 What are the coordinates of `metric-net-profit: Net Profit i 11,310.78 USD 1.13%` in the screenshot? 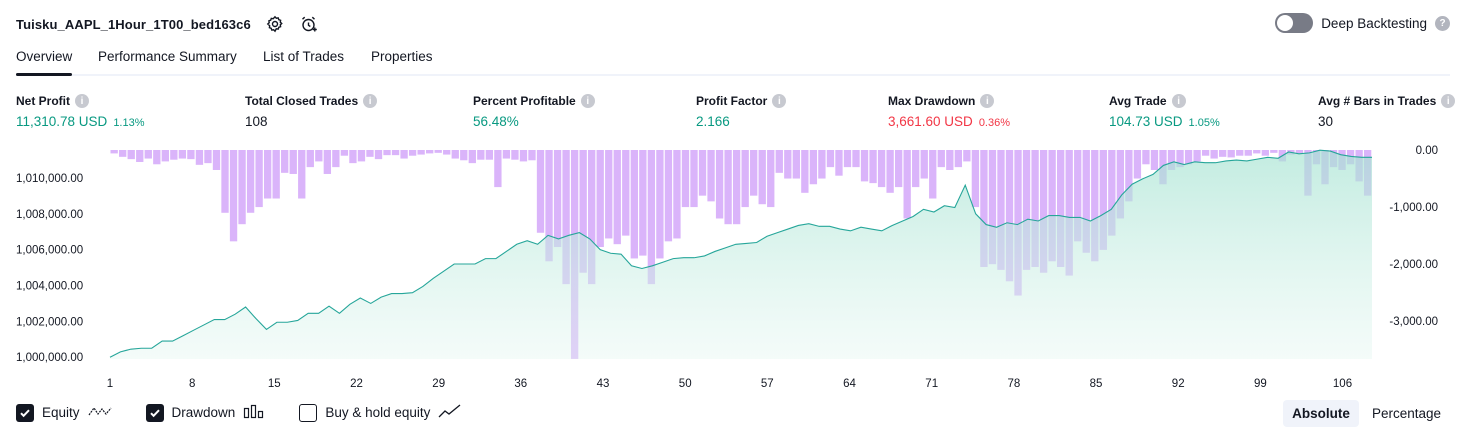 It's located at (80, 111).